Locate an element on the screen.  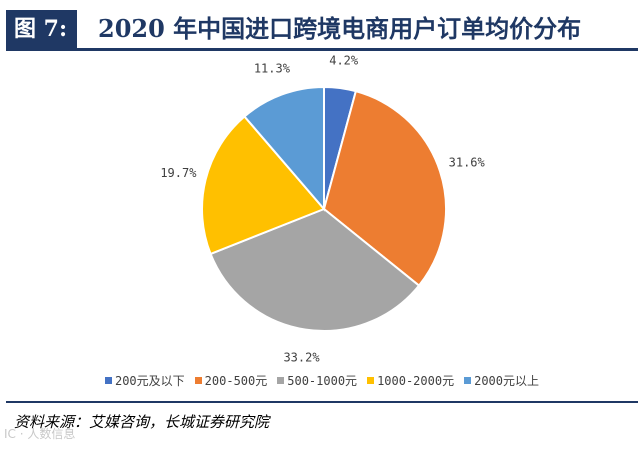
legend-item: 200元及以下 is located at coordinates (144, 380).